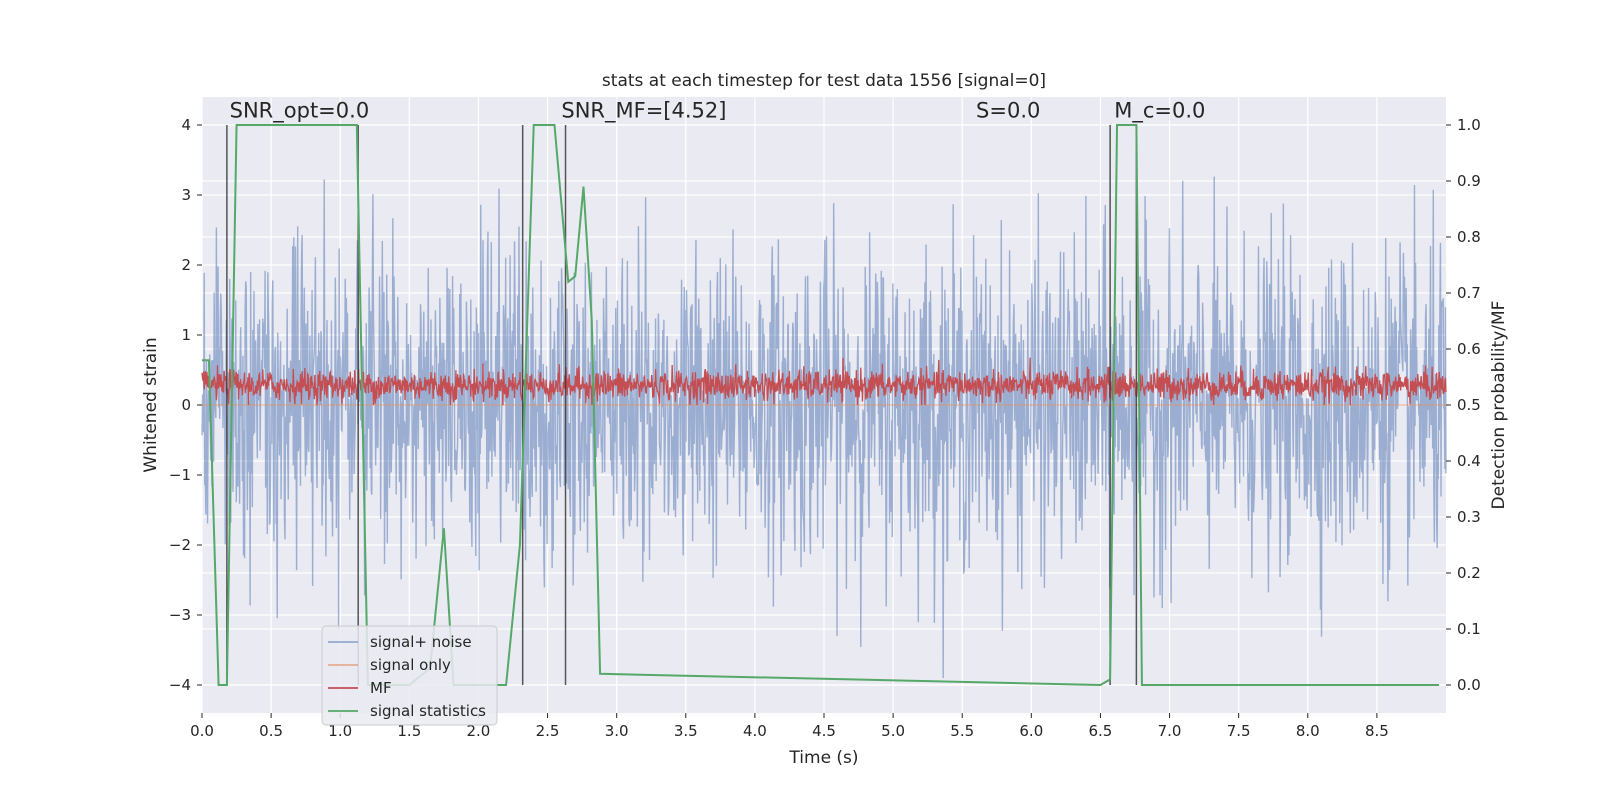 The height and width of the screenshot is (805, 1600). Describe the element at coordinates (962, 731) in the screenshot. I see `x-tick-label-11: 5.5` at that location.